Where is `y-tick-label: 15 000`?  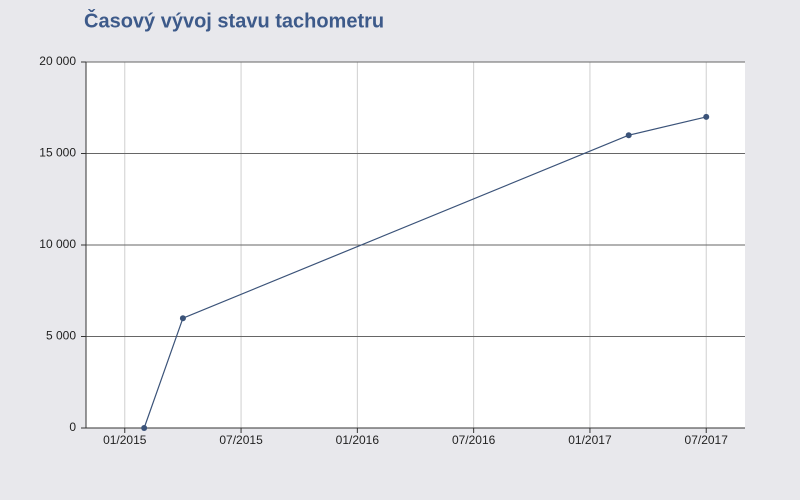 y-tick-label: 15 000 is located at coordinates (57, 153).